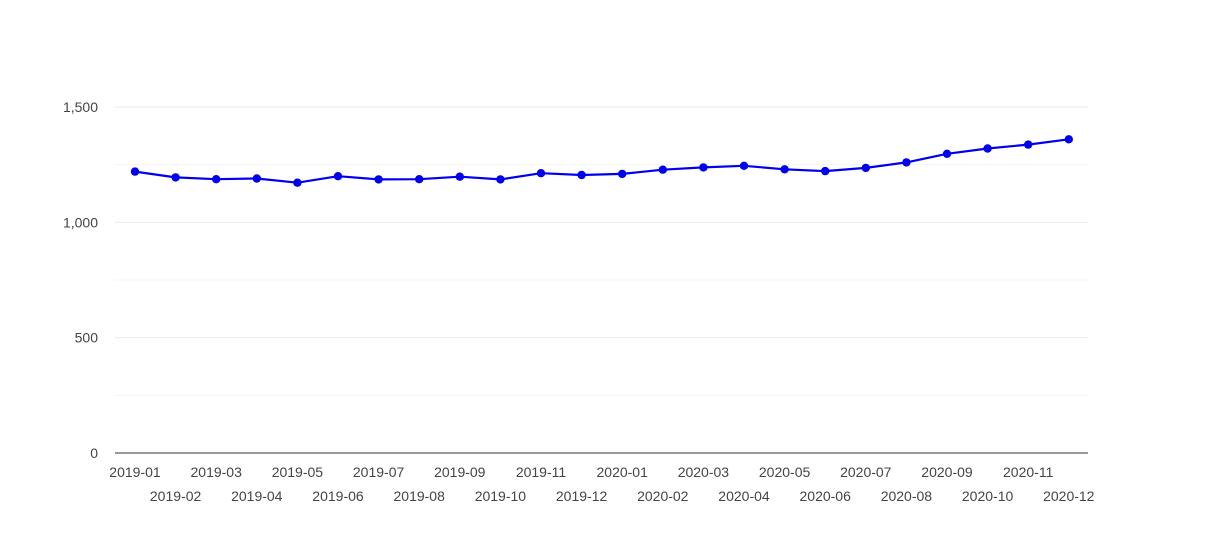 Image resolution: width=1205 pixels, height=560 pixels. What do you see at coordinates (217, 472) in the screenshot?
I see `x-tick-label: 2019-03` at bounding box center [217, 472].